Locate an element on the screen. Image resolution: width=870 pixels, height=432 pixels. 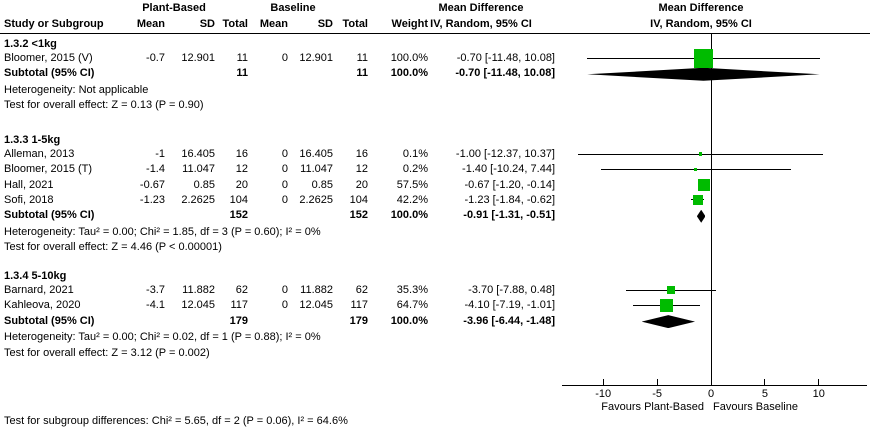
study-sd-plant: 11.882 is located at coordinates (198, 290).